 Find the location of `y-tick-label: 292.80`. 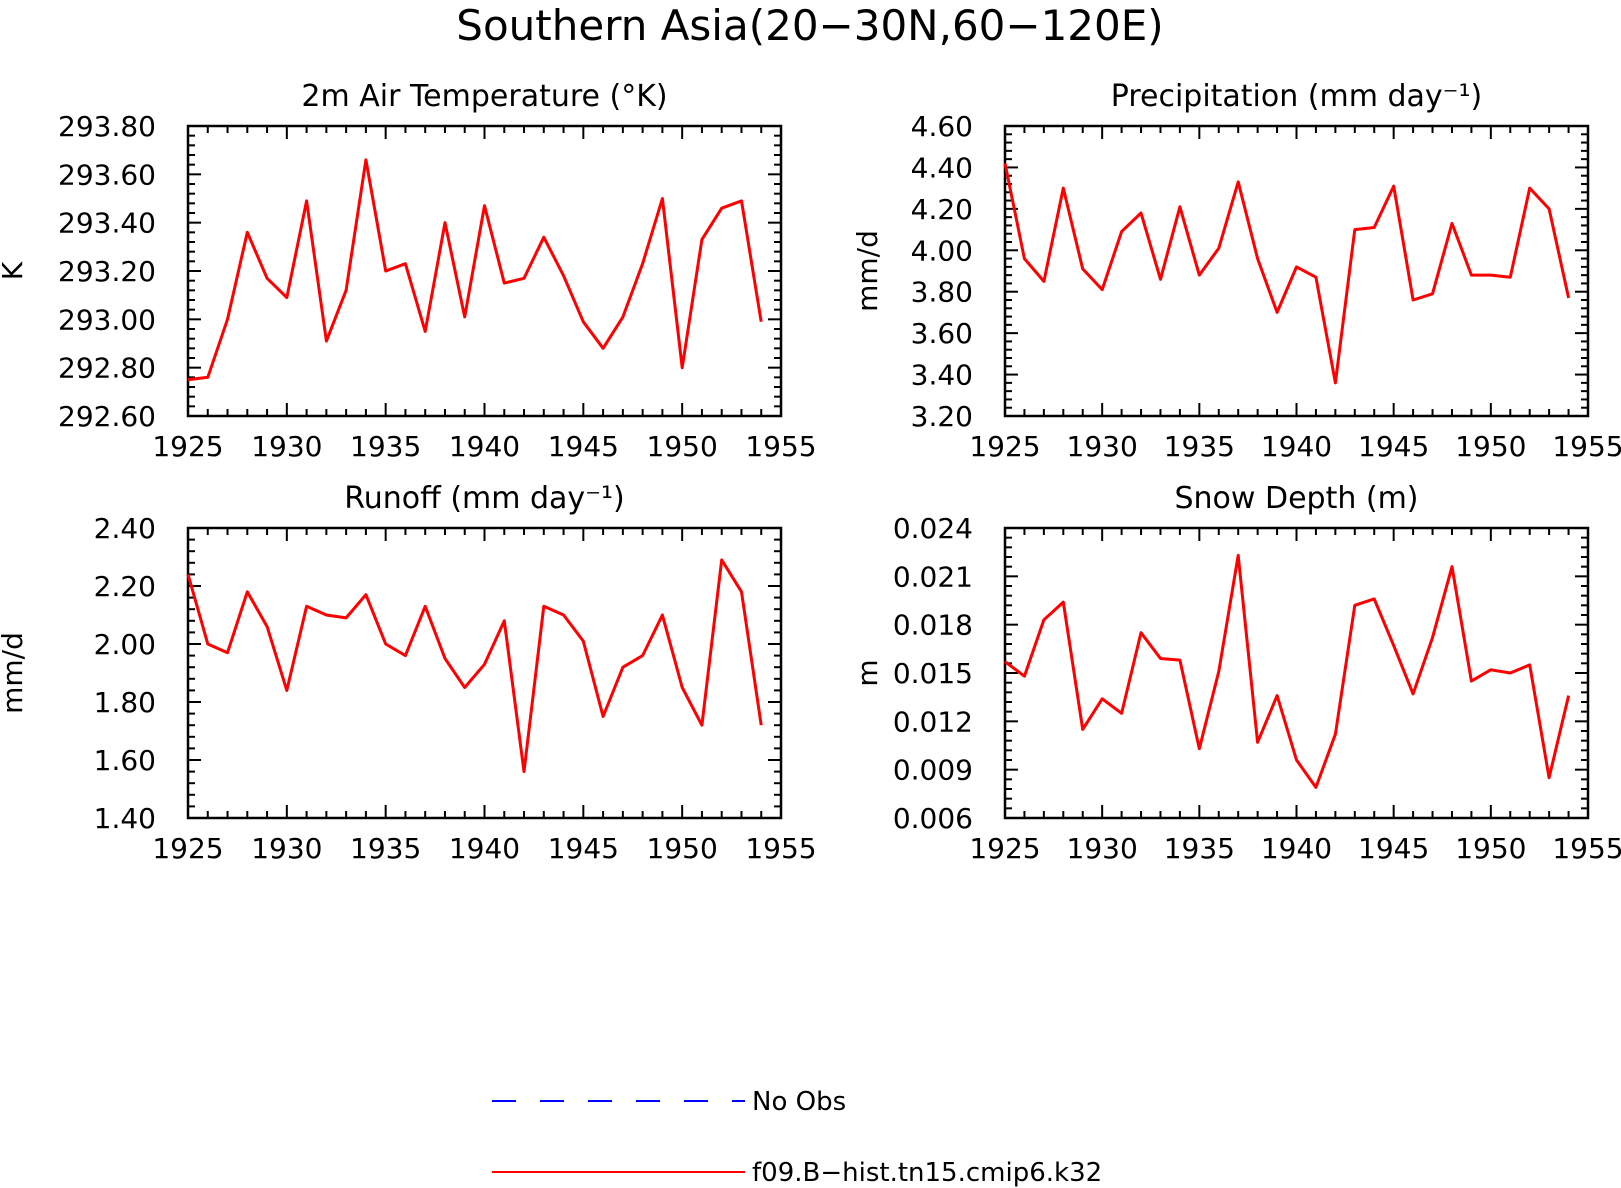

y-tick-label: 292.80 is located at coordinates (107, 368).